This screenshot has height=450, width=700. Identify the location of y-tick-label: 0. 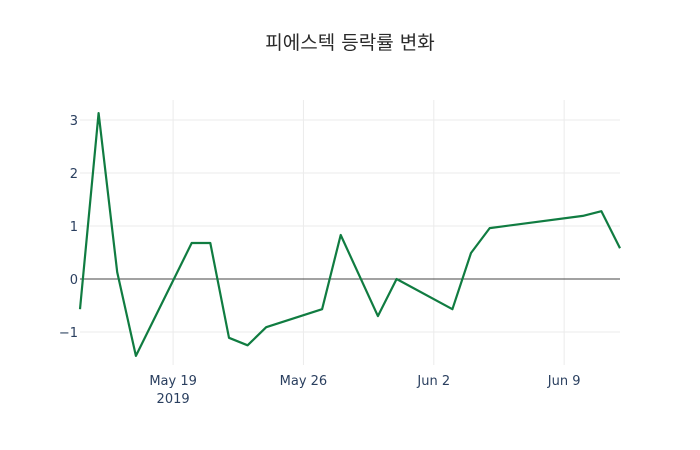
(74, 280).